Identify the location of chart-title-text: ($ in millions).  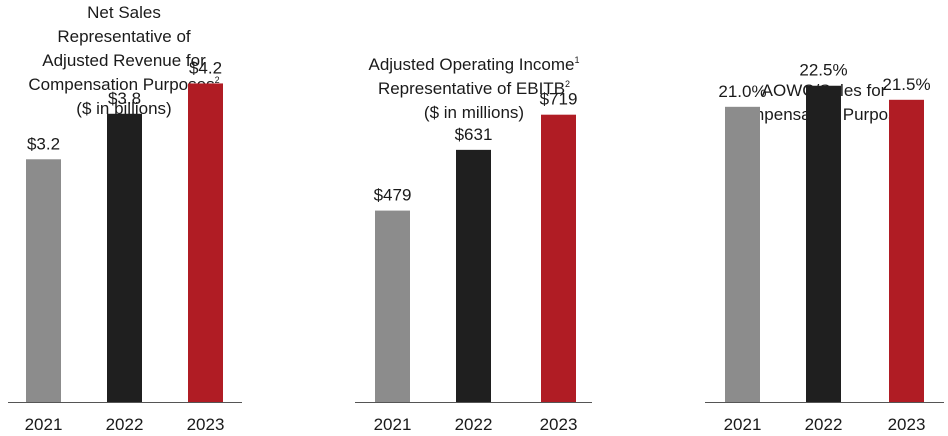
(474, 112).